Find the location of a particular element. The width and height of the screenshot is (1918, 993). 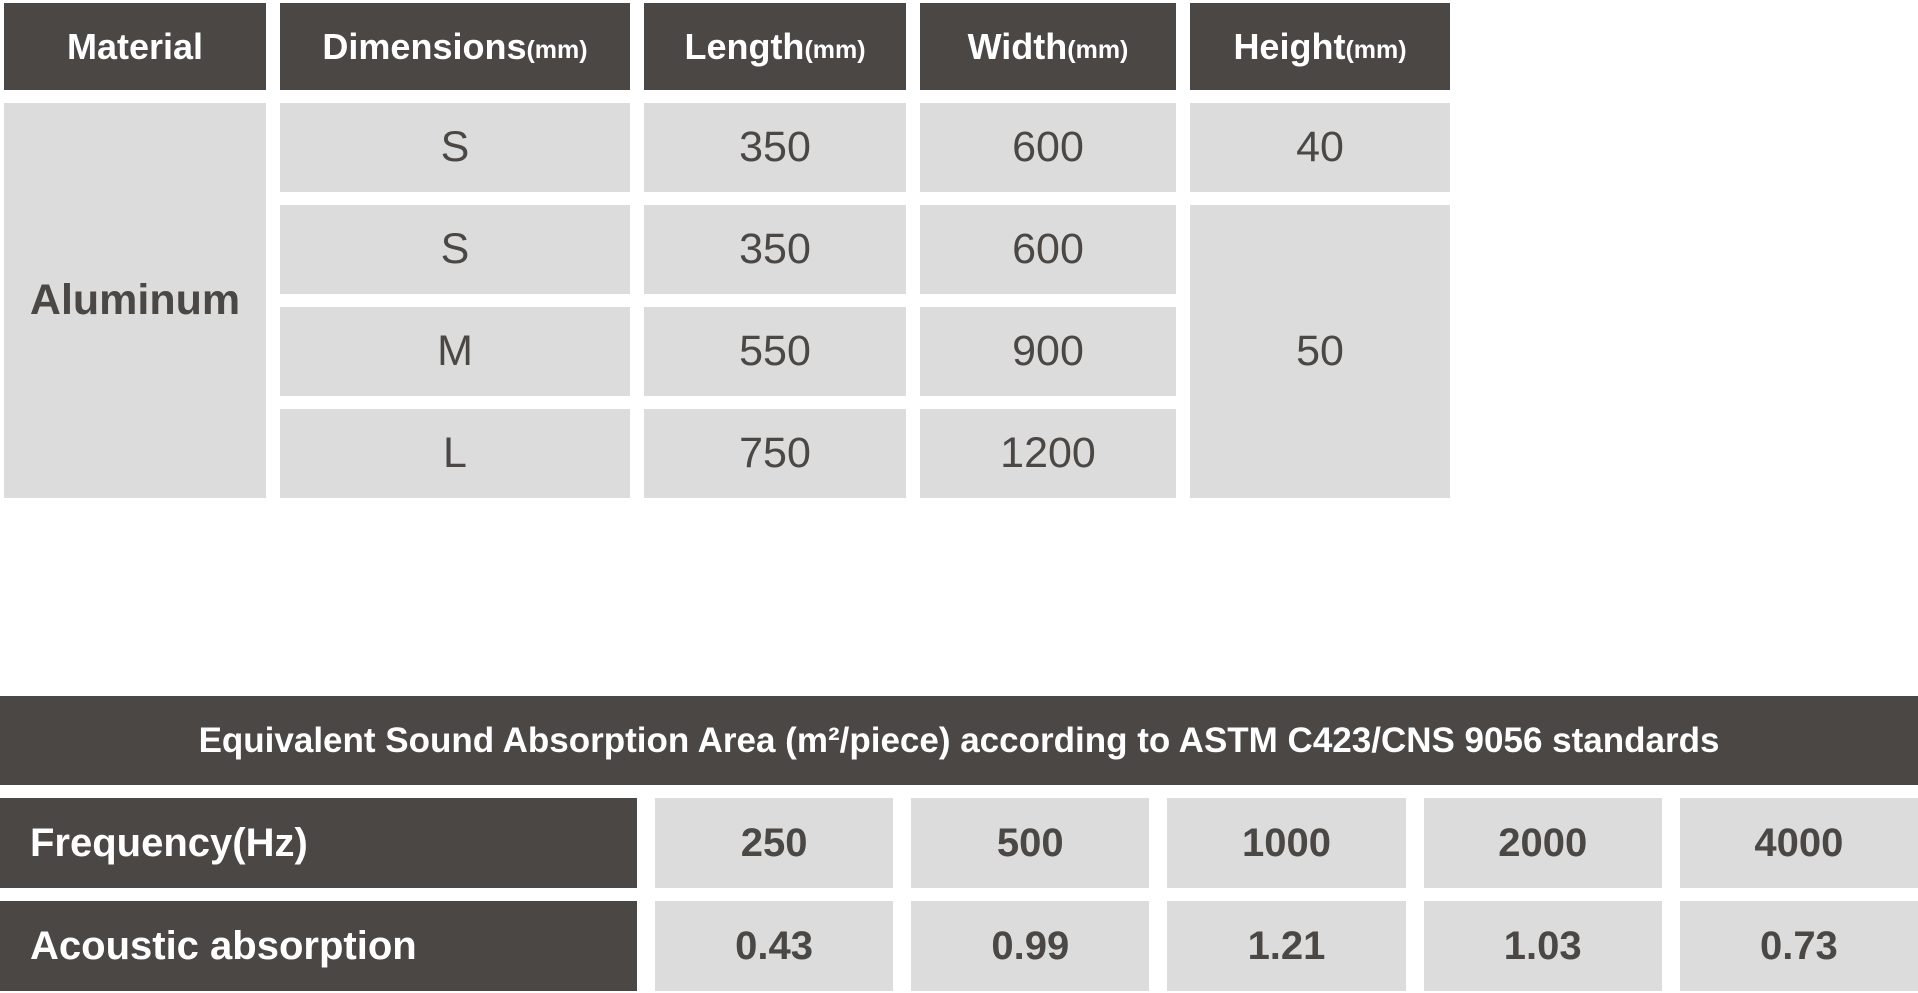

column-header-dimensions: Dimensions (mm) is located at coordinates (455, 46).